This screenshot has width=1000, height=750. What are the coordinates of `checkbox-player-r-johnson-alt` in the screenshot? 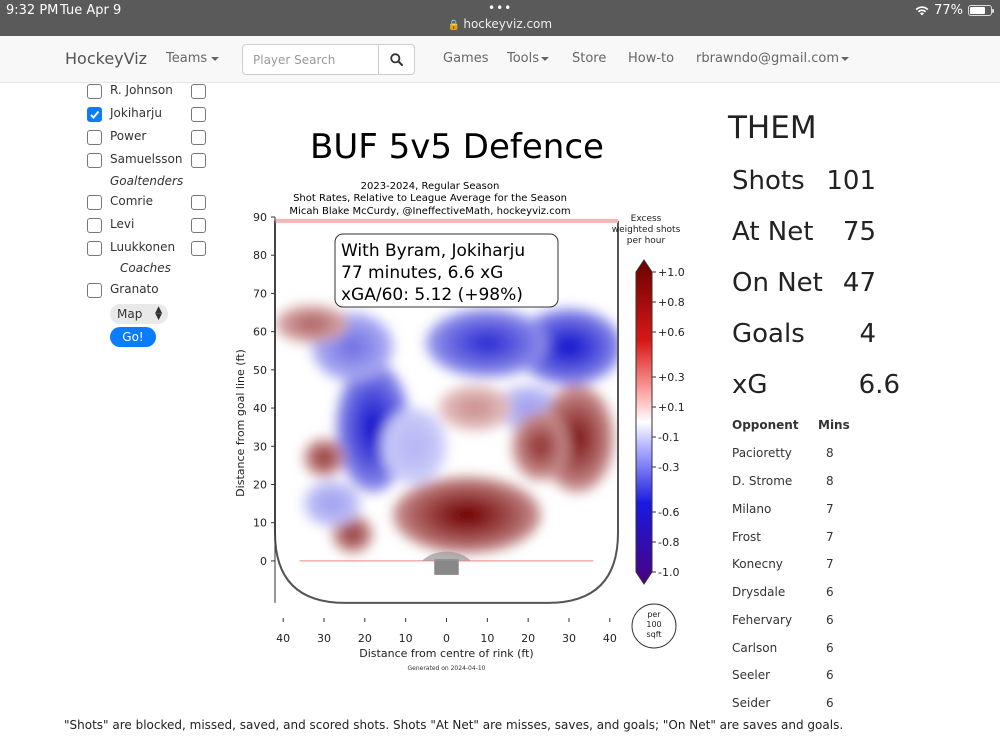 It's located at (198, 91).